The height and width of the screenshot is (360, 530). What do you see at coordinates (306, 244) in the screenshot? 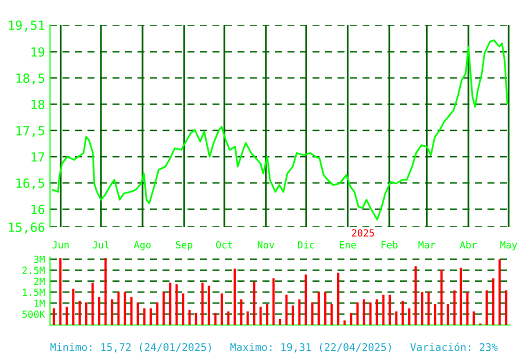
I see `x-tick-label: Dic` at bounding box center [306, 244].